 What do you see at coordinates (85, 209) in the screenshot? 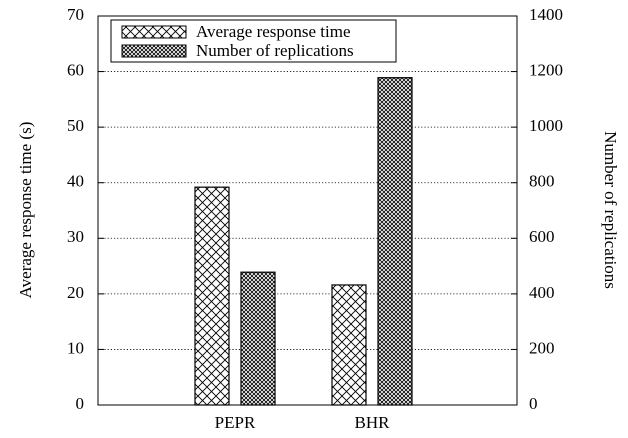
I see `left-axis-ticks: 0 10 20 30 40 50 60 70` at bounding box center [85, 209].